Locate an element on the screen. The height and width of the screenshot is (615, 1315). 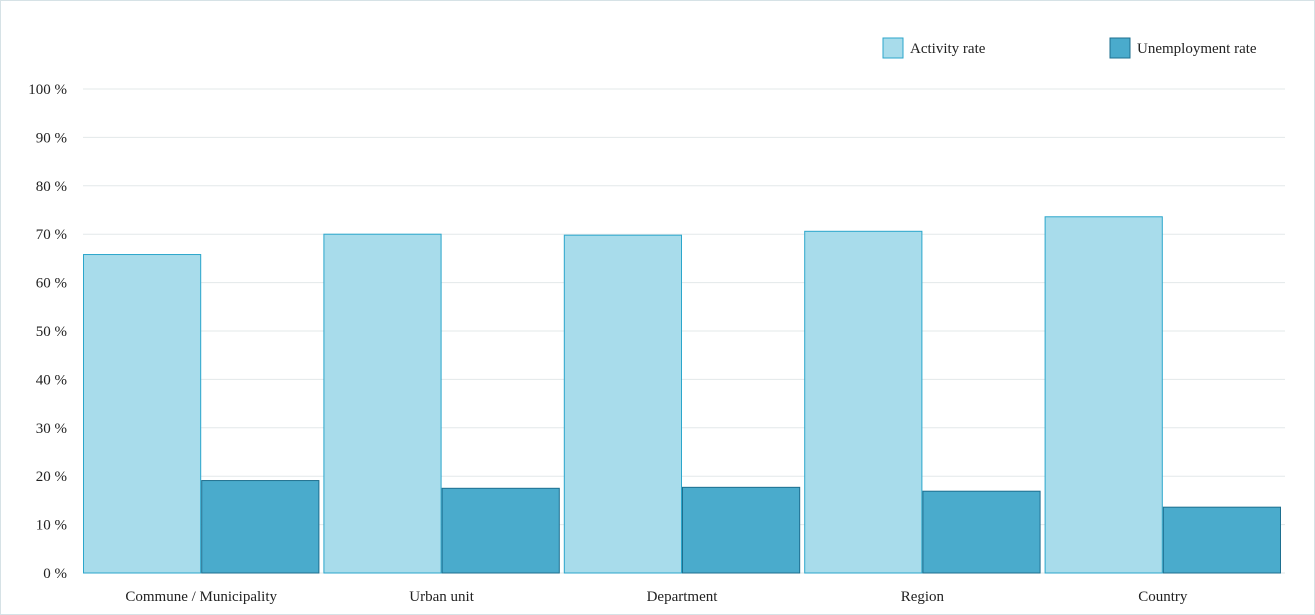
y-tick-label: 50 % is located at coordinates (51, 332).